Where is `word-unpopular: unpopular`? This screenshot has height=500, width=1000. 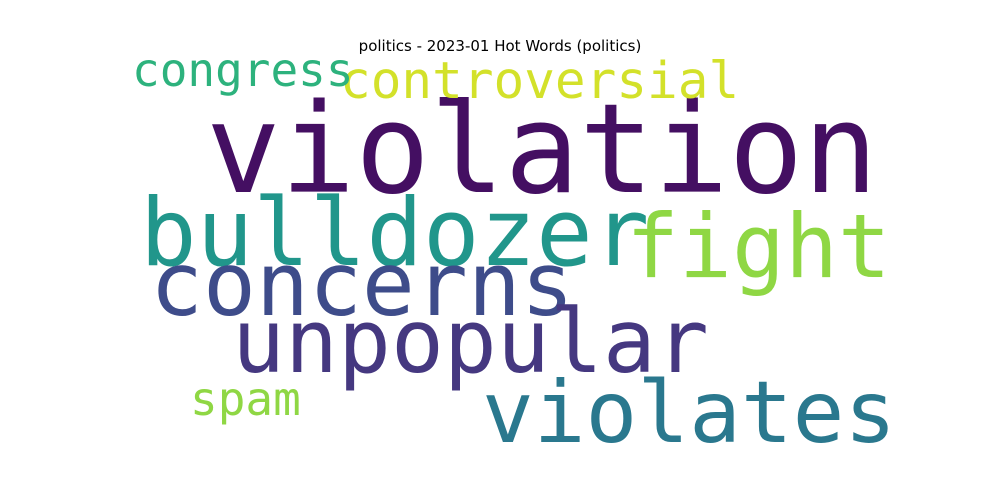
word-unpopular: unpopular is located at coordinates (470, 341).